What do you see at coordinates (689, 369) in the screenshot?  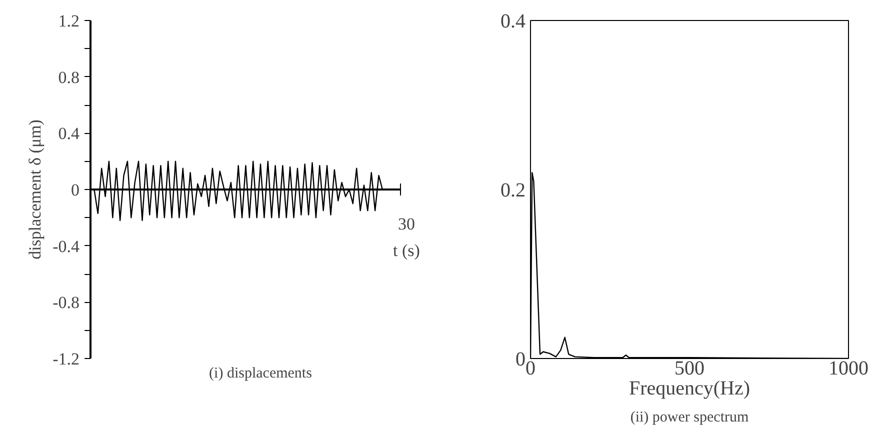 I see `x-tick-label: 500` at bounding box center [689, 369].